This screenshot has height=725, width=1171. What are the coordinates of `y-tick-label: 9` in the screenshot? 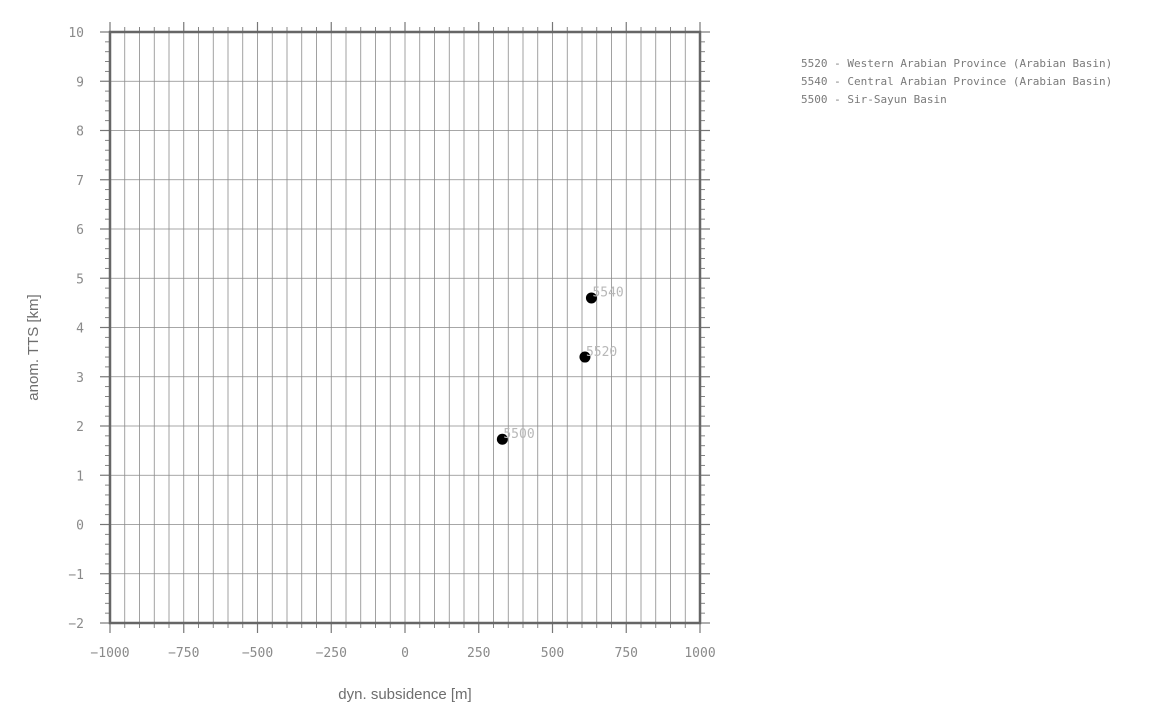 It's located at (80, 82).